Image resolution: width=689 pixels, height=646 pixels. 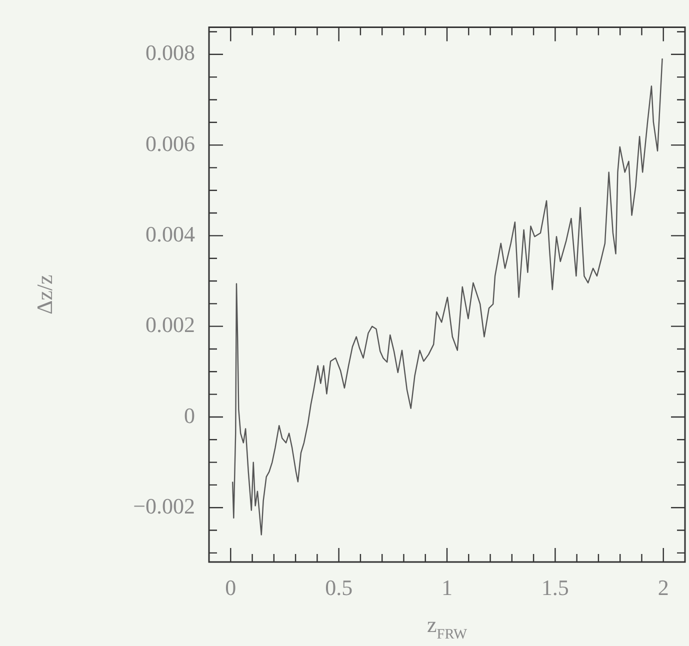 What do you see at coordinates (170, 53) in the screenshot?
I see `y-tick-label: 0.008` at bounding box center [170, 53].